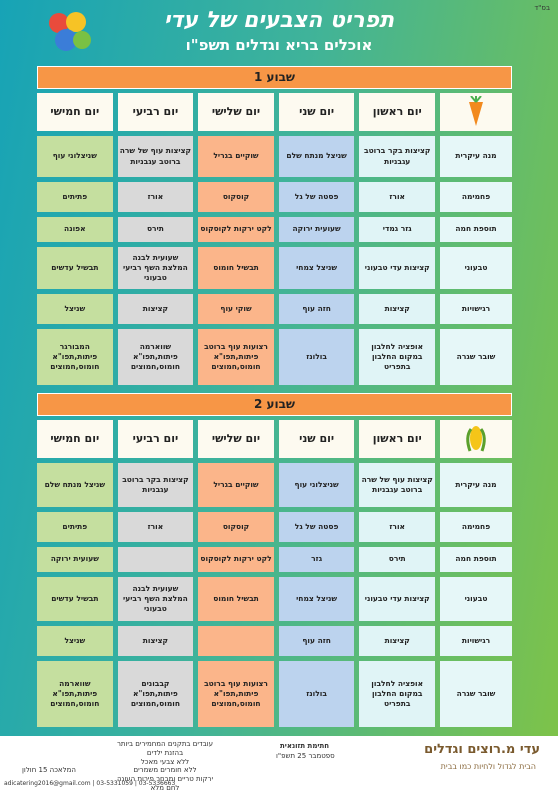 The height and width of the screenshot is (790, 558). What do you see at coordinates (316, 527) in the screenshot?
I see `menu-cell: פסטה של גל` at bounding box center [316, 527].